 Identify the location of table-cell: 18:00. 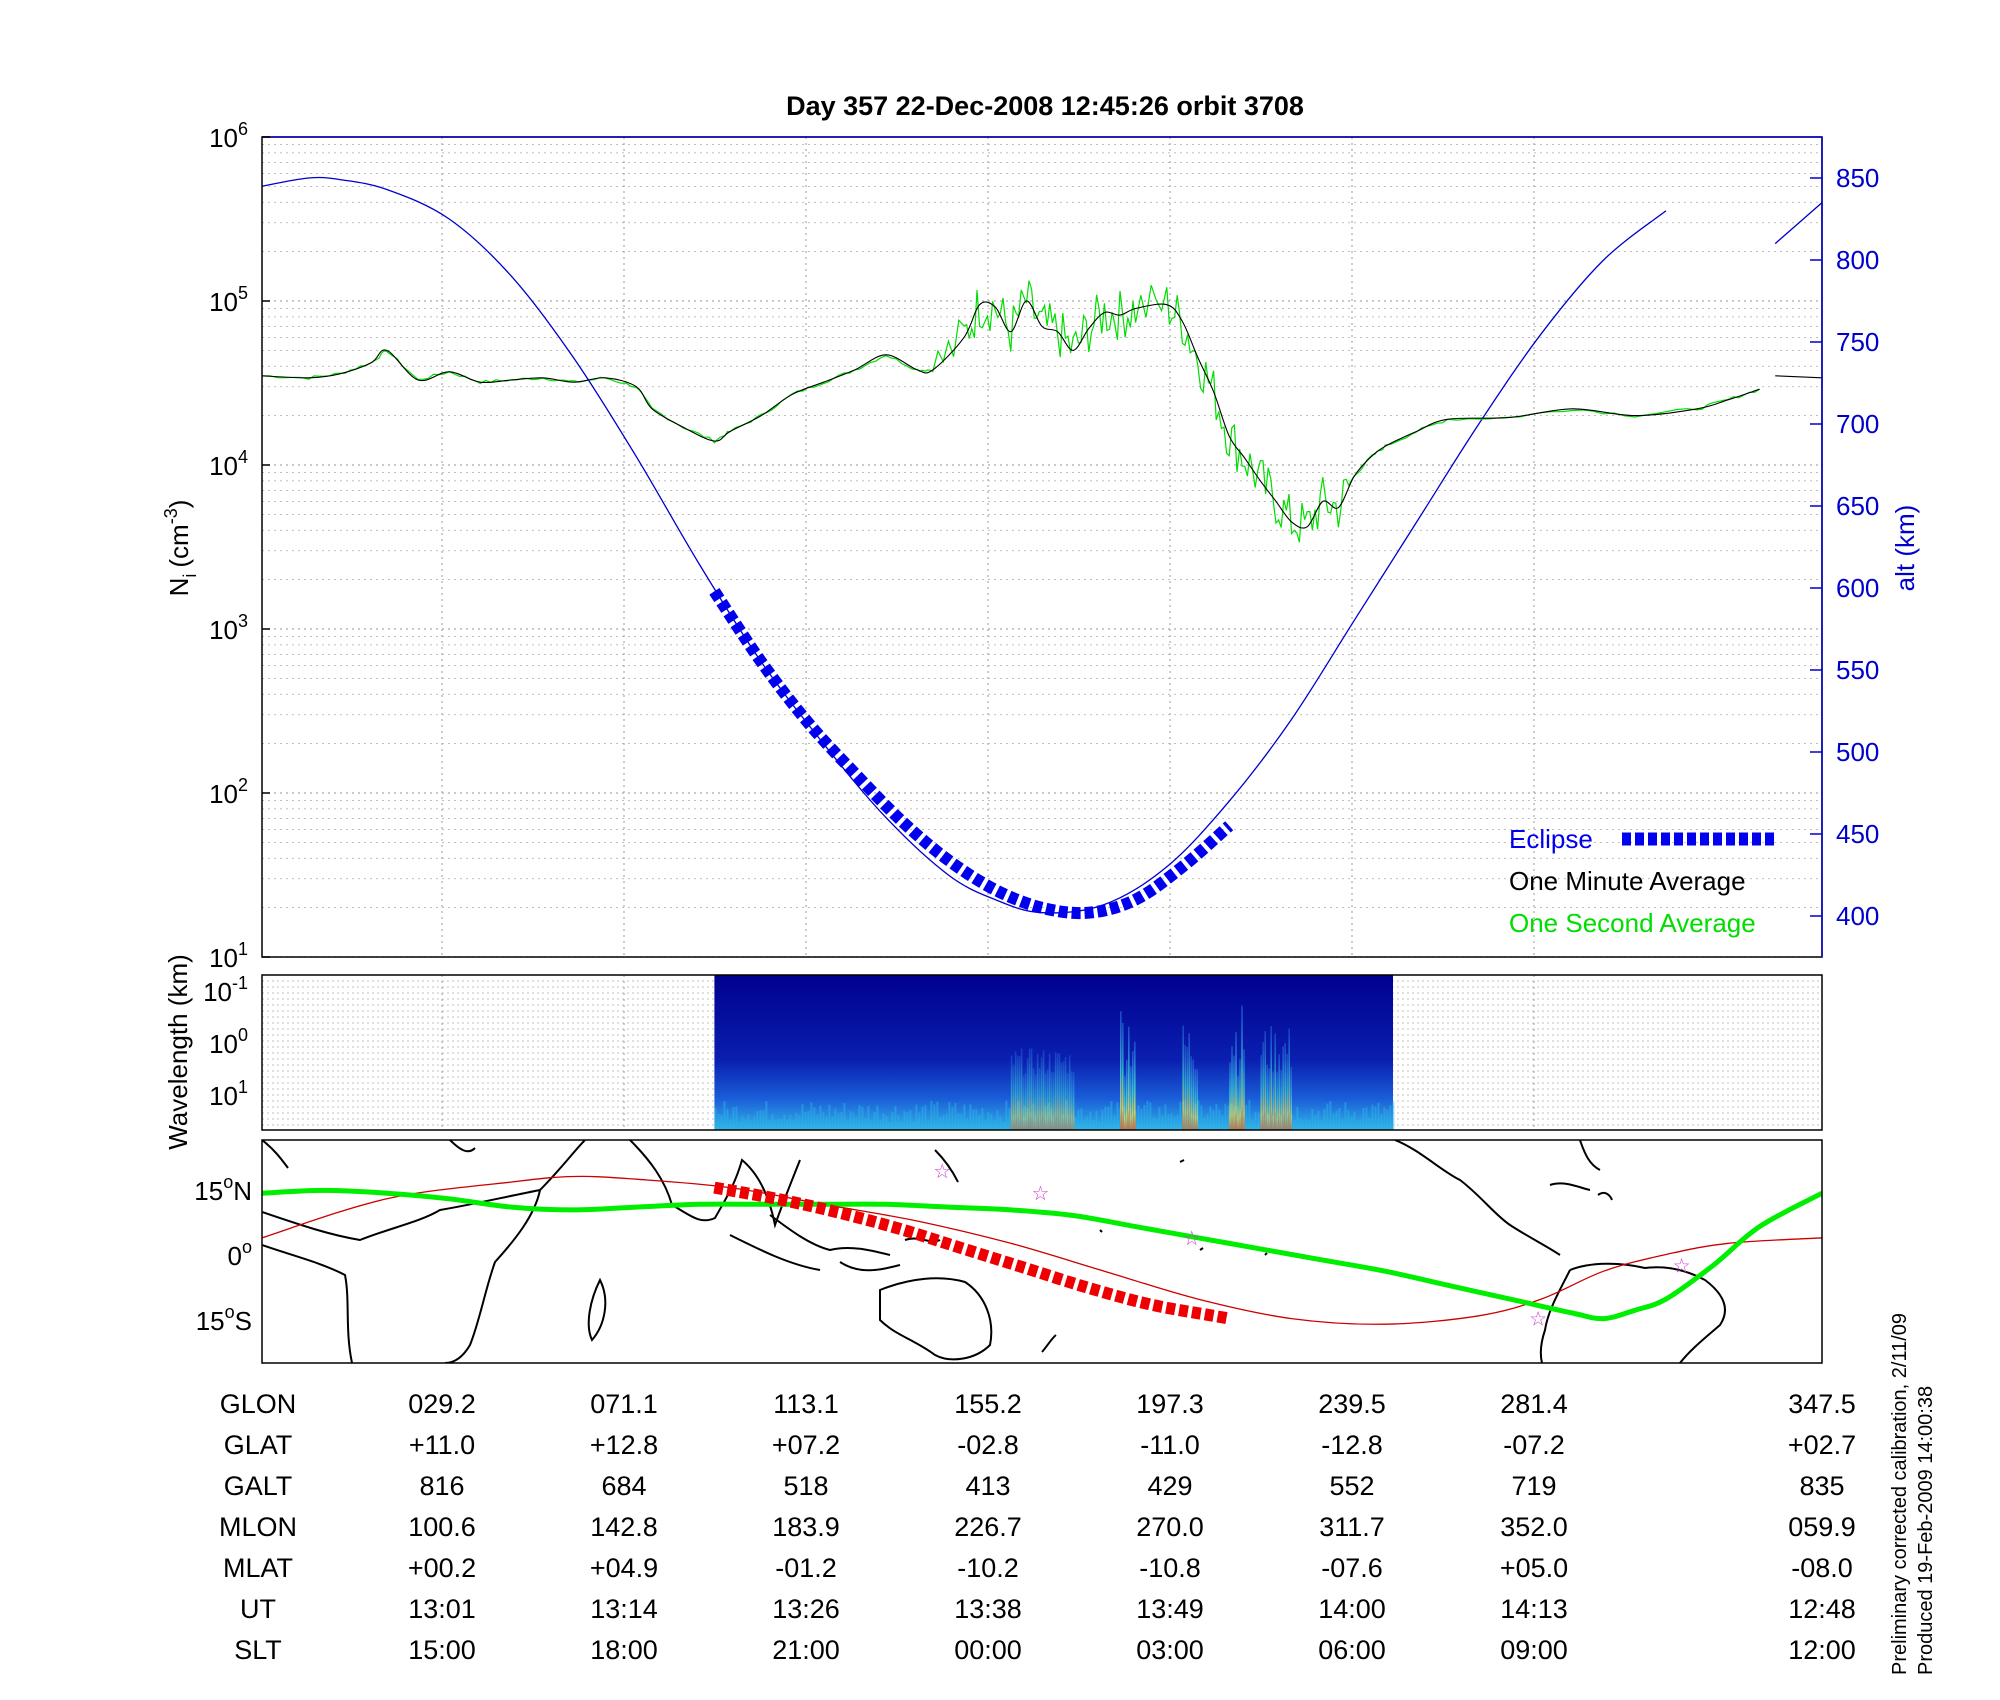
(624, 1650).